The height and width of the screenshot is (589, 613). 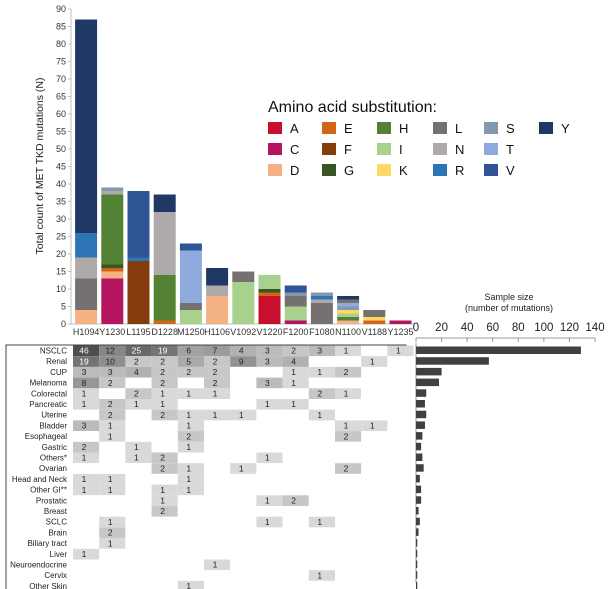 I want to click on heatmap-row-label: Brain, so click(x=57, y=532).